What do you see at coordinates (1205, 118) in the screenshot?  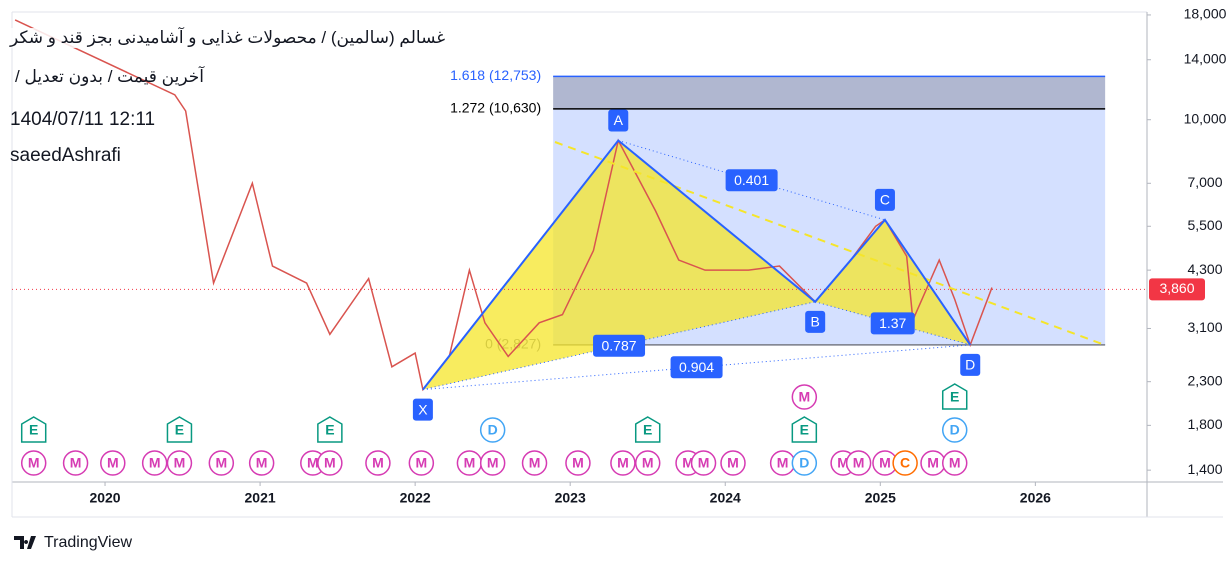 I see `y-tick-label: 10,000` at bounding box center [1205, 118].